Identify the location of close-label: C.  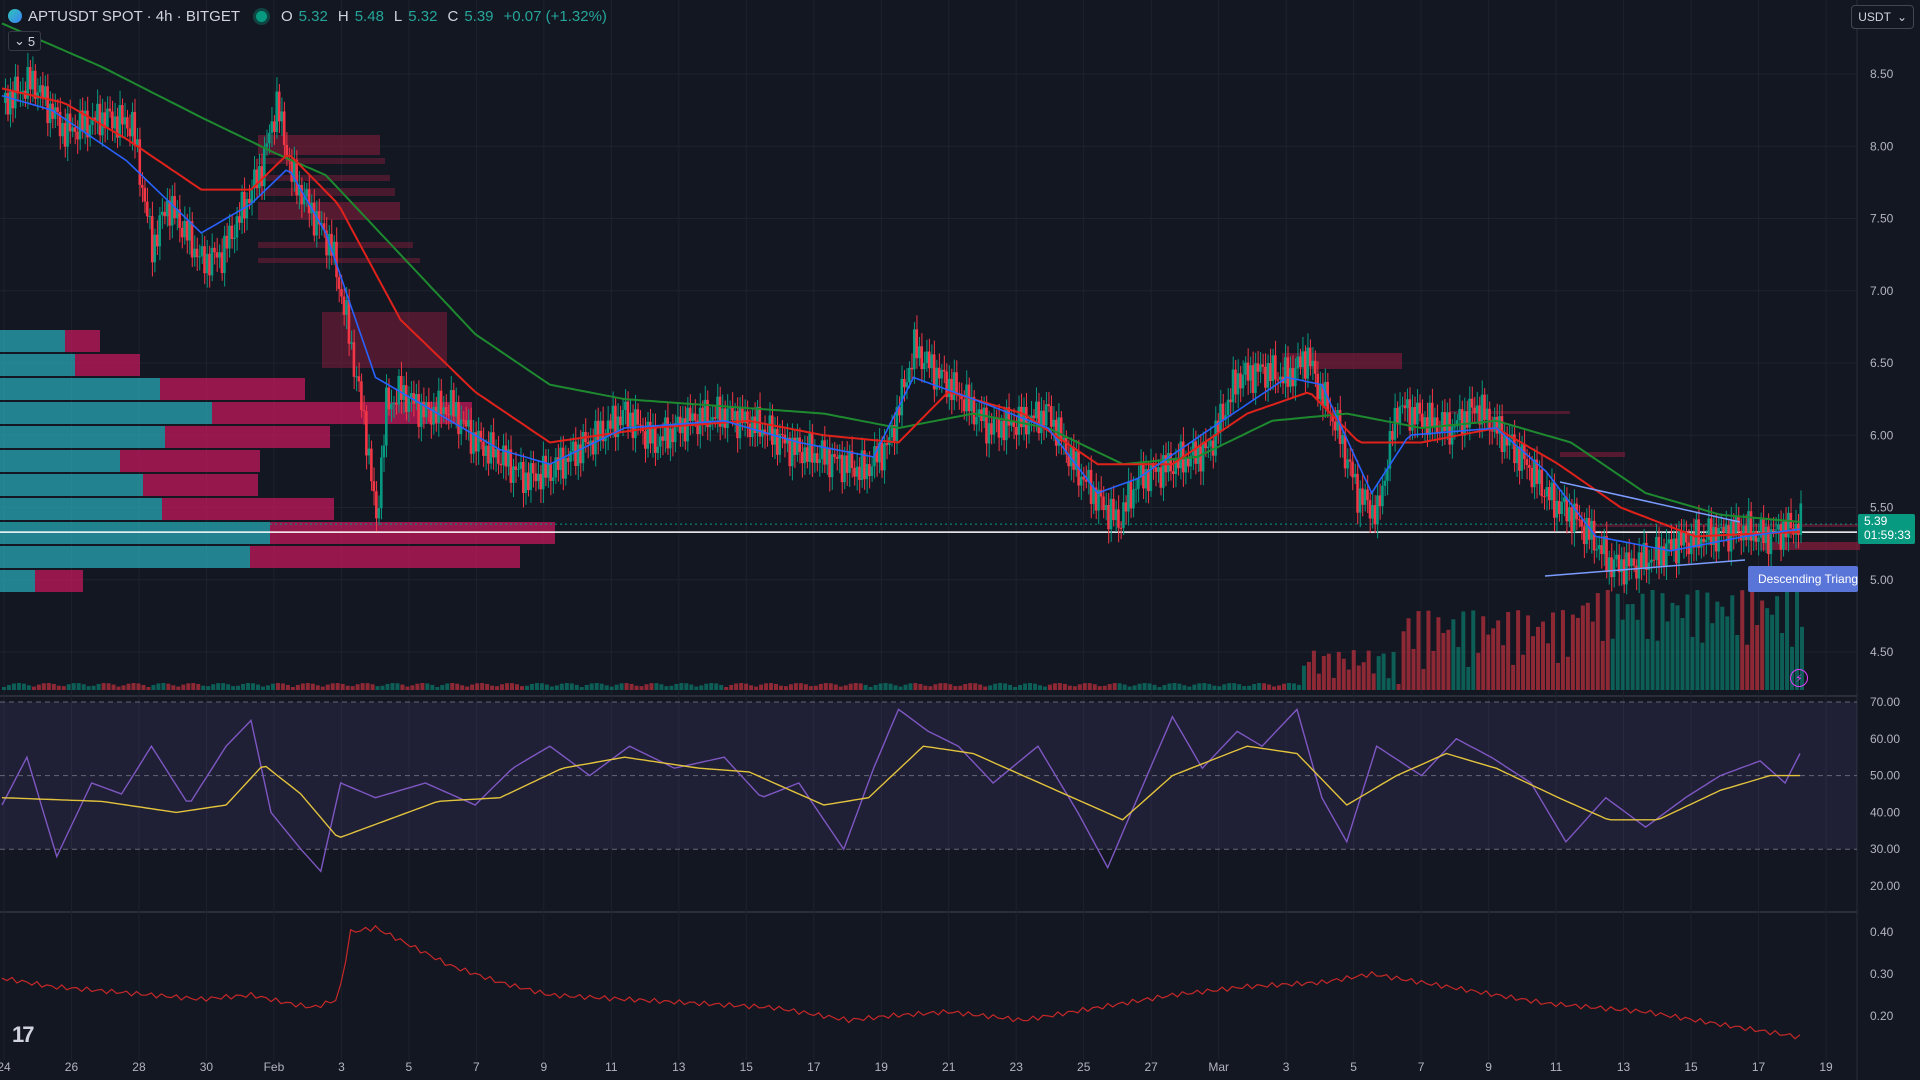
(453, 16).